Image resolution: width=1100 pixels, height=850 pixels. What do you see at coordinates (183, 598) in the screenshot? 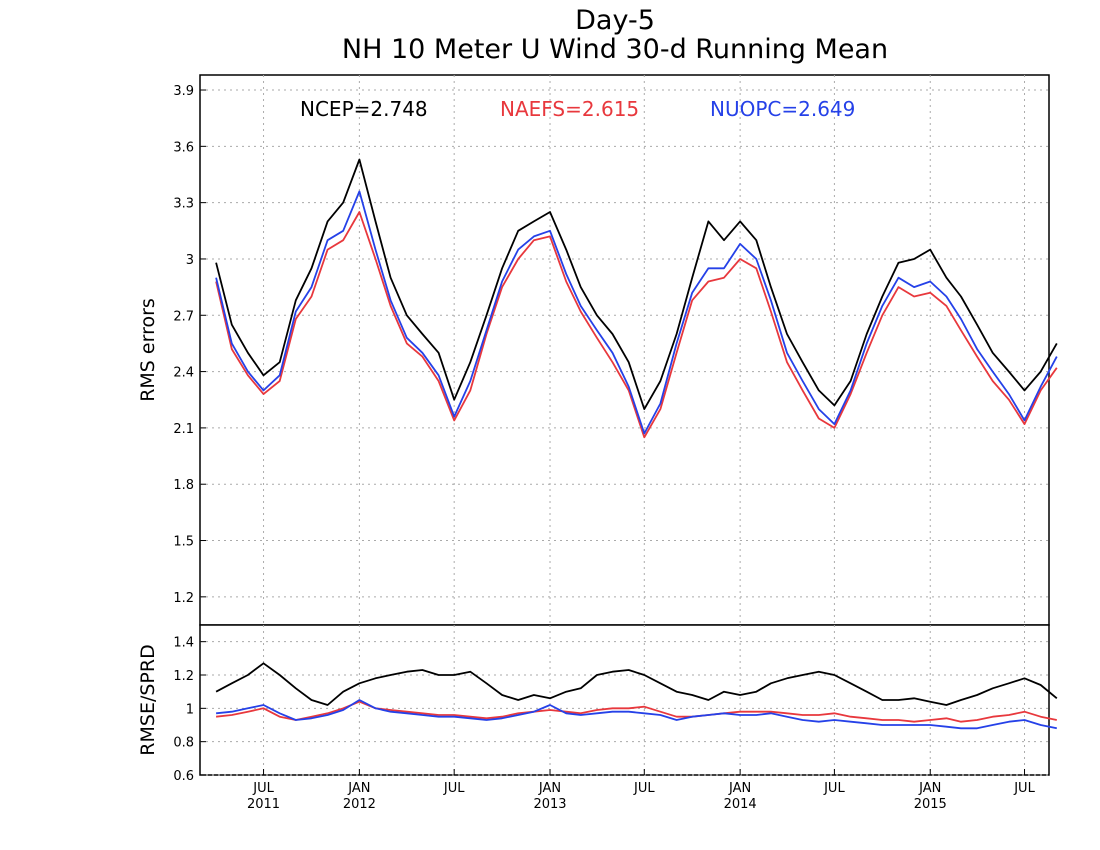
I see `top-y-tick-label: 1.2` at bounding box center [183, 598].